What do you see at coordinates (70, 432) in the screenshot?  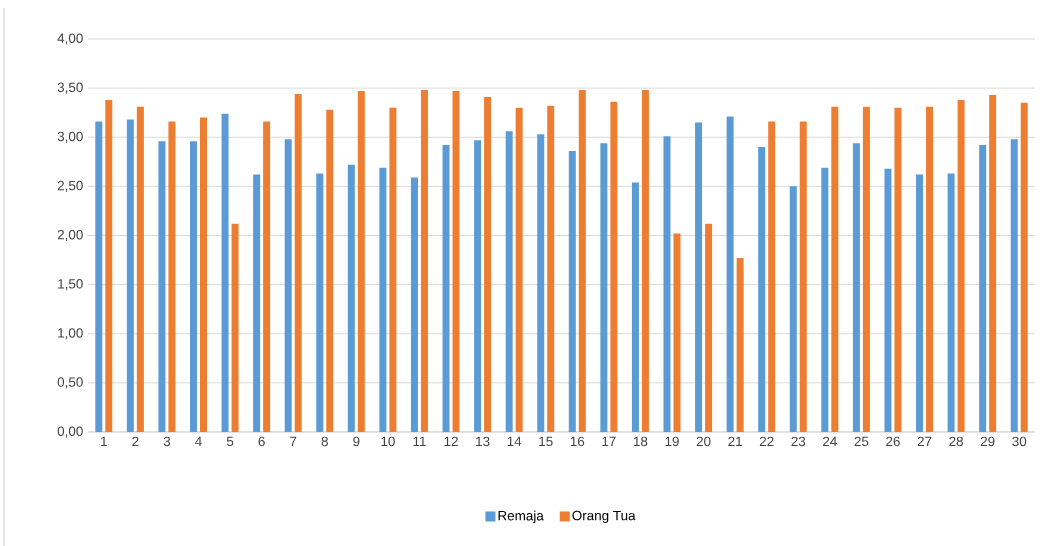 I see `y-tick-label: 0,00` at bounding box center [70, 432].